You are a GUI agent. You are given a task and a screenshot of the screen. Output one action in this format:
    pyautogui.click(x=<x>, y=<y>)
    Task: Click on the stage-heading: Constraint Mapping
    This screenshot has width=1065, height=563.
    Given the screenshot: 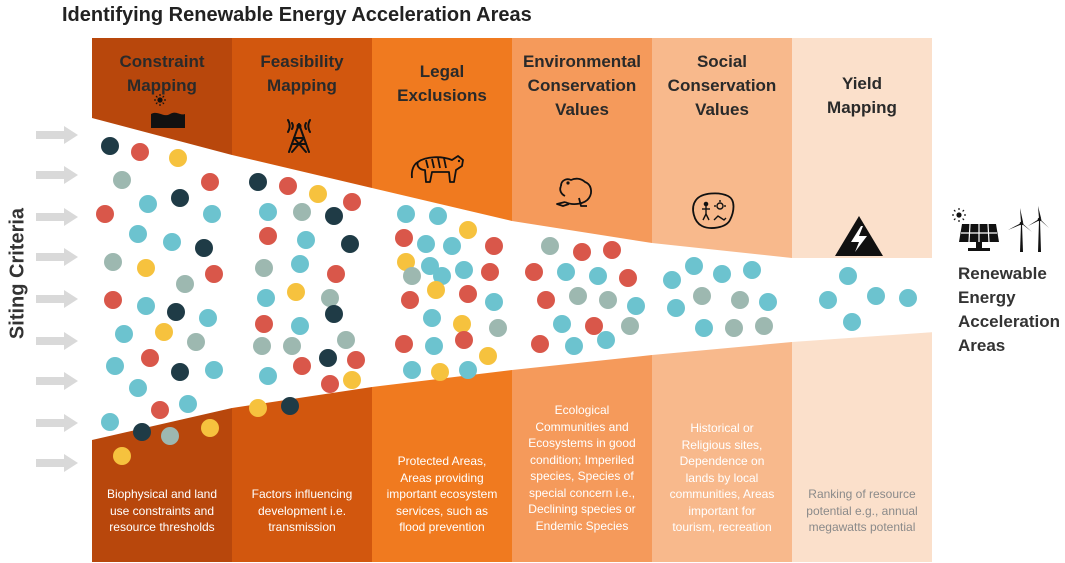 What is the action you would take?
    pyautogui.click(x=162, y=74)
    